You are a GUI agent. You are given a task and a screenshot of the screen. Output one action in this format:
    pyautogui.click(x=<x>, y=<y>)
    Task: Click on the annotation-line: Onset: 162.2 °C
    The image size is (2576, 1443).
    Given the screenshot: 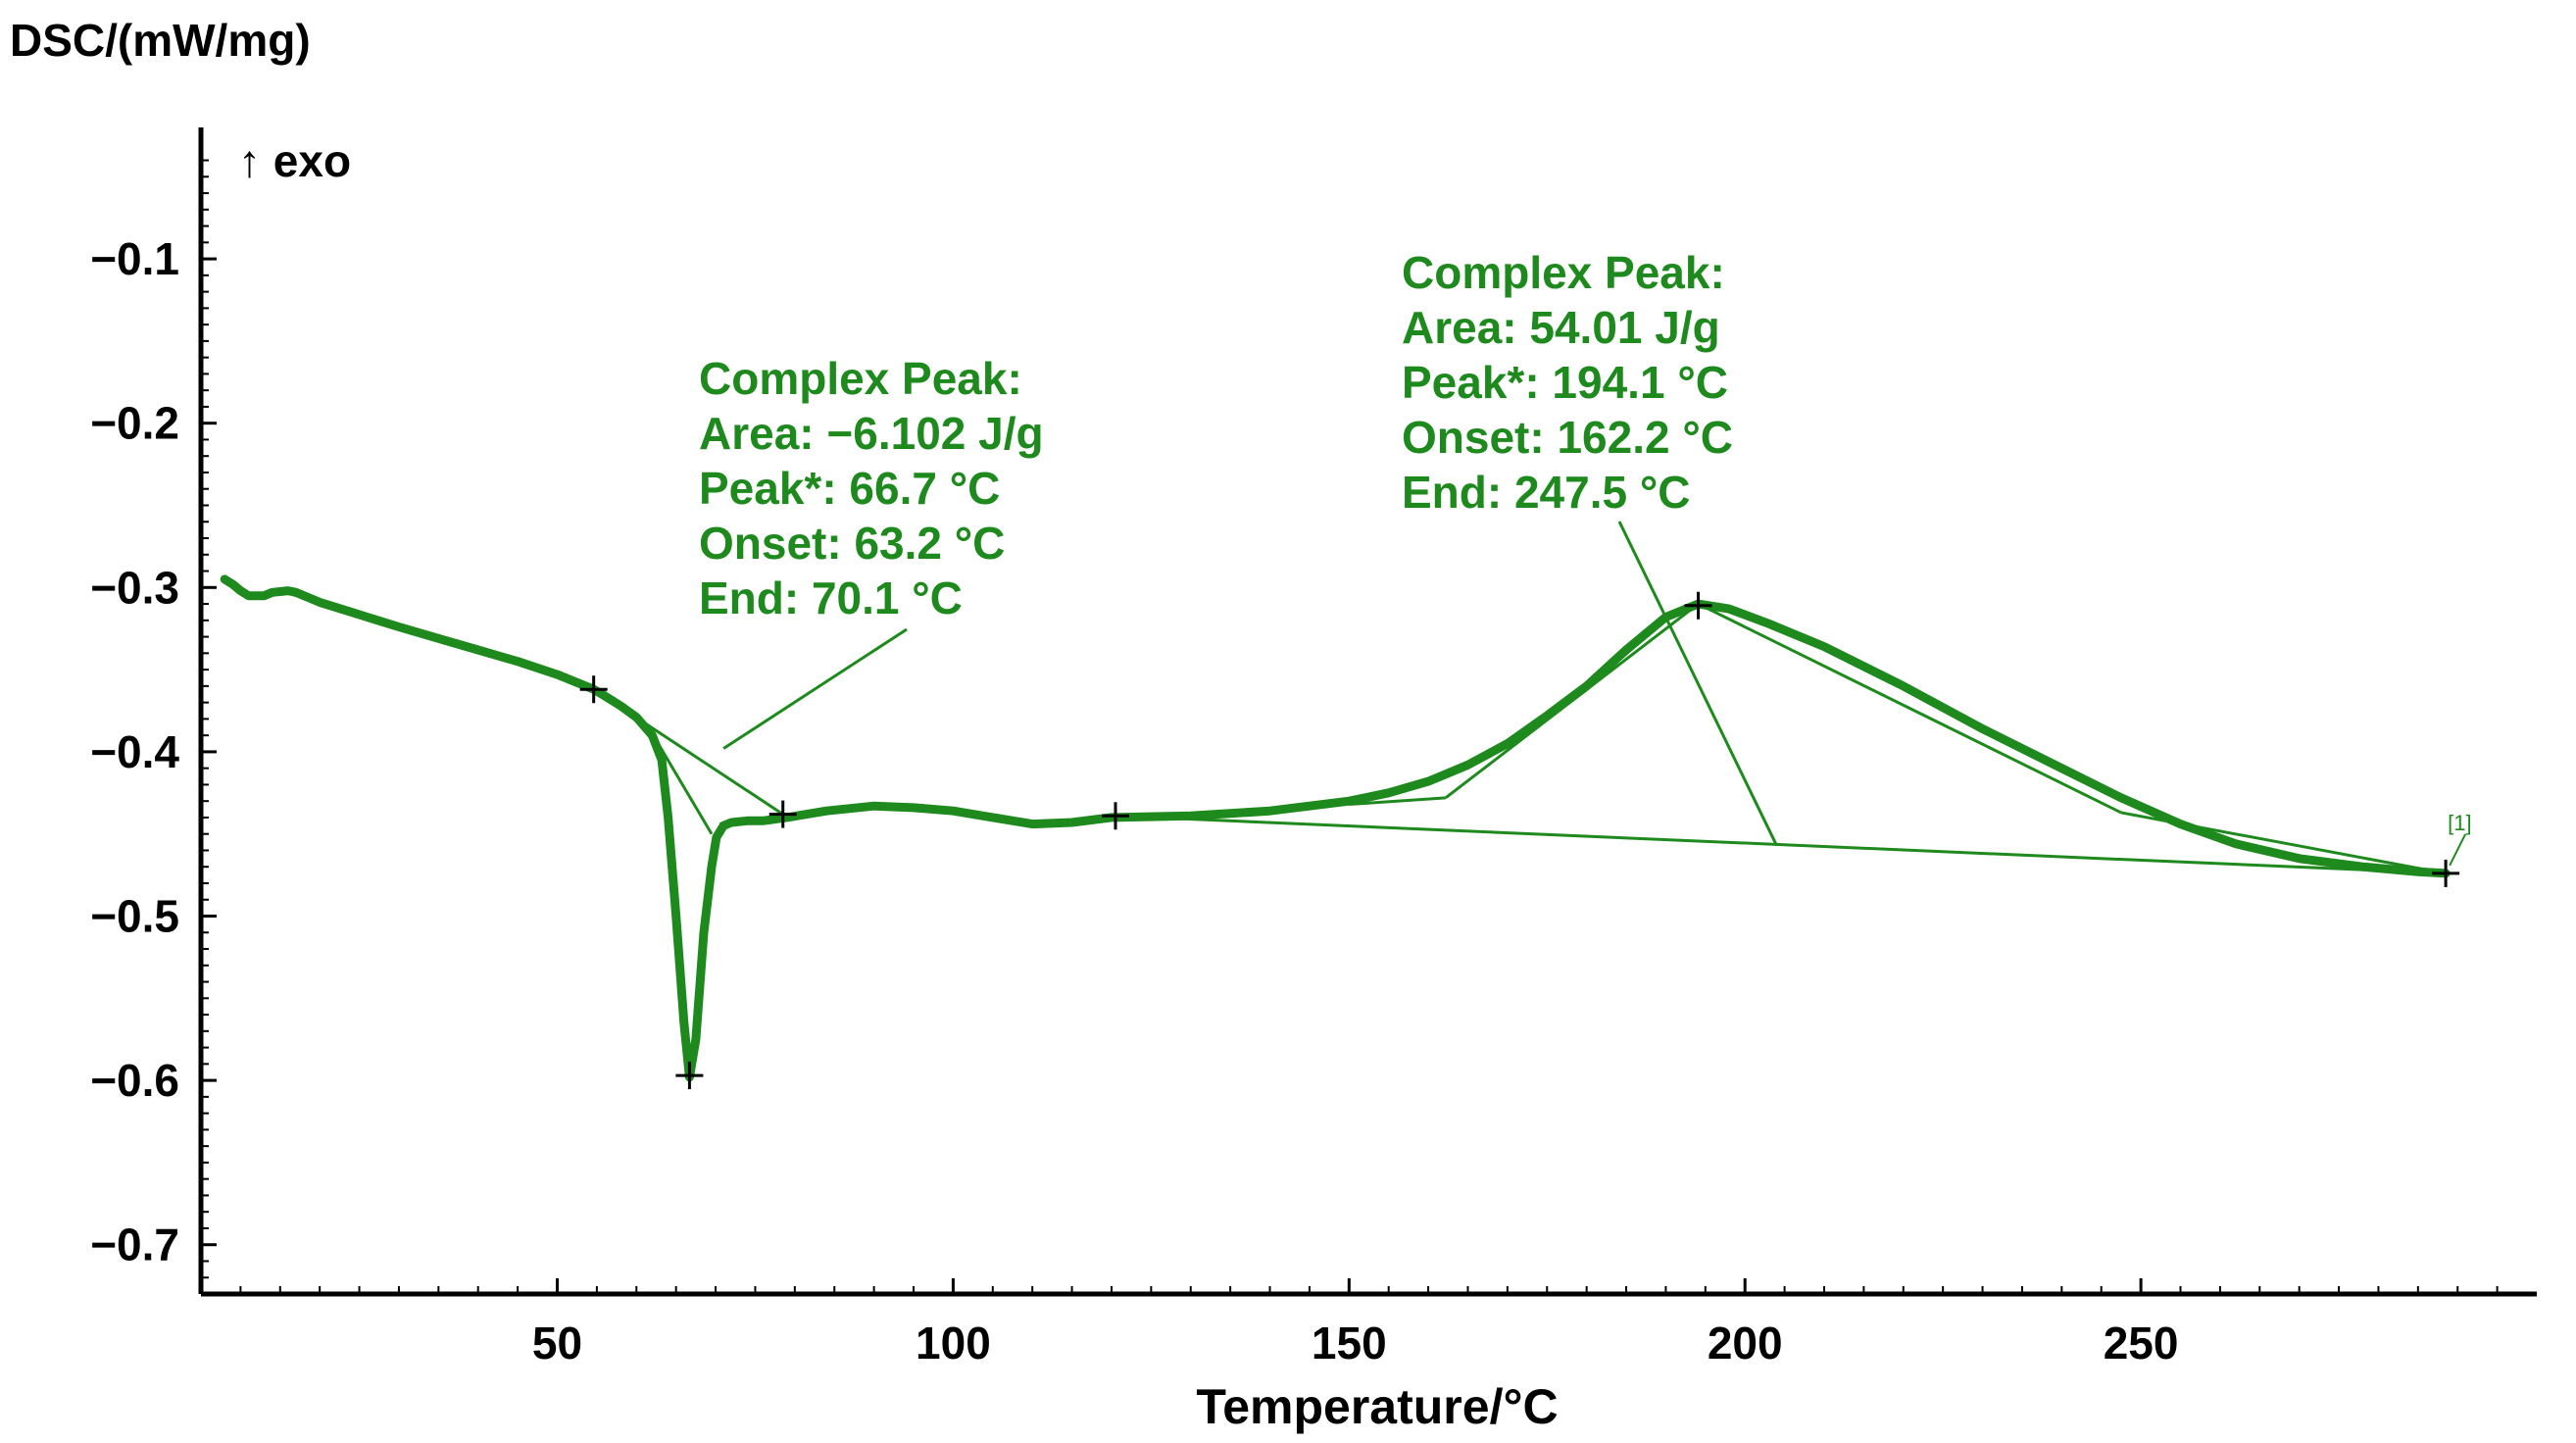 What is the action you would take?
    pyautogui.click(x=1567, y=437)
    